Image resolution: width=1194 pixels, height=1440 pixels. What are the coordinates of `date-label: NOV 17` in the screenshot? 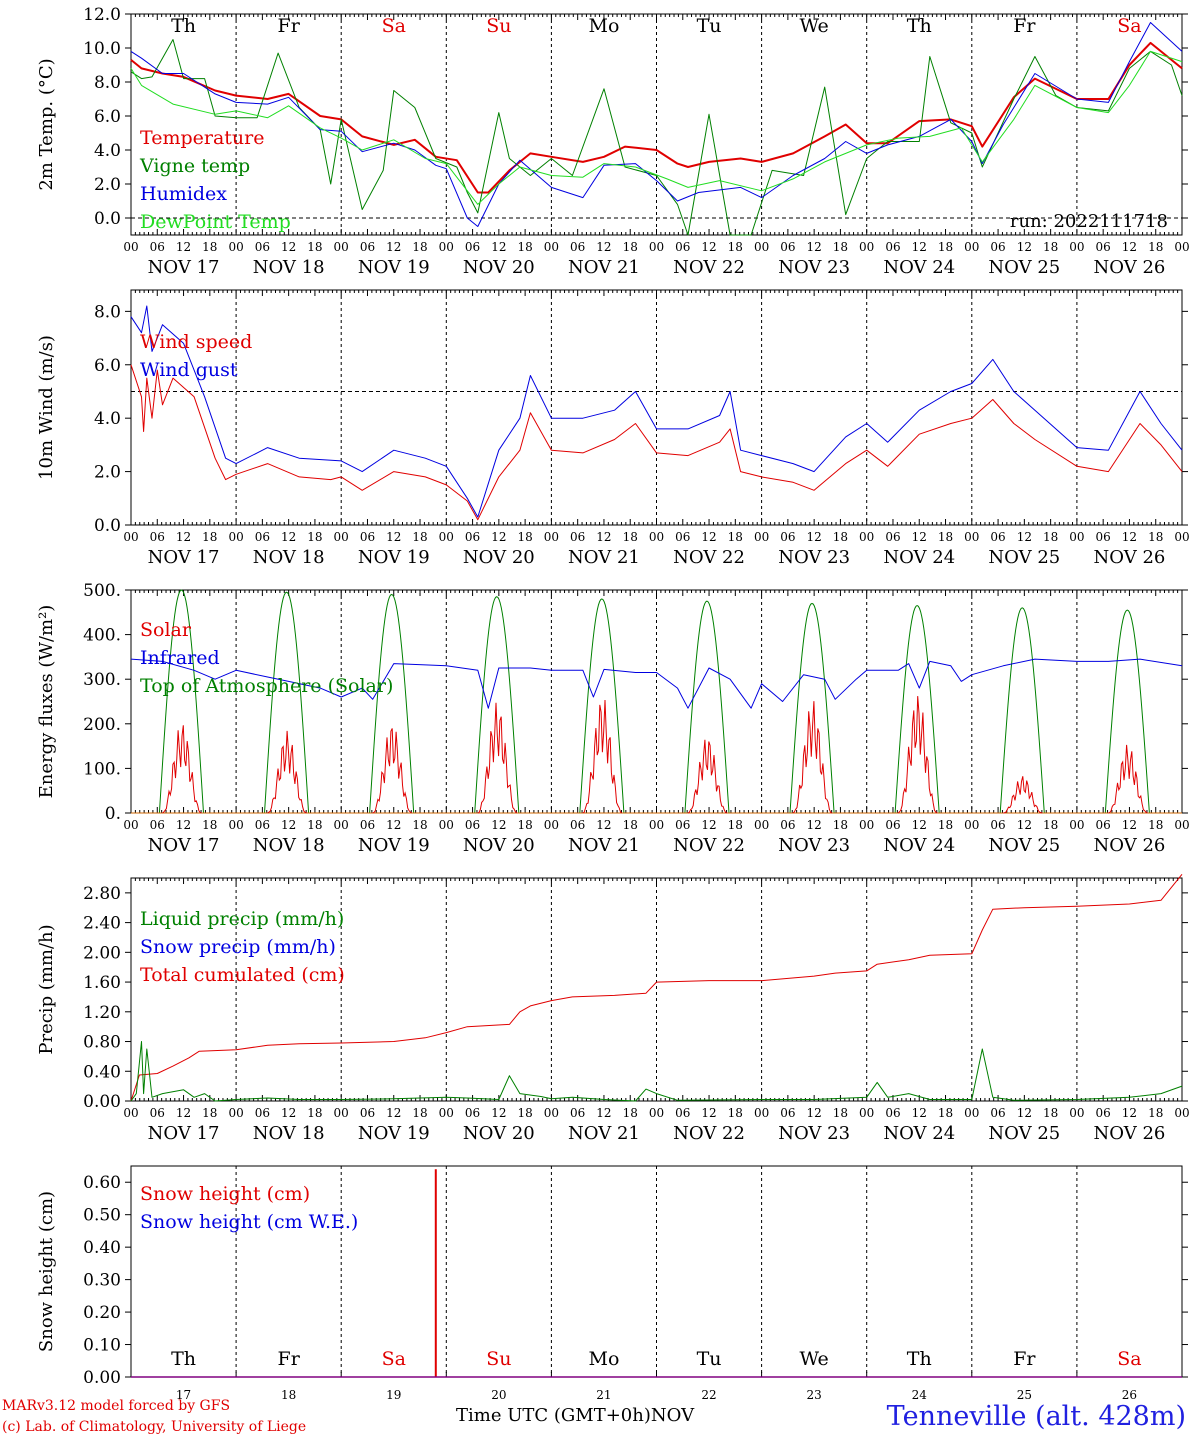 It's located at (184, 845).